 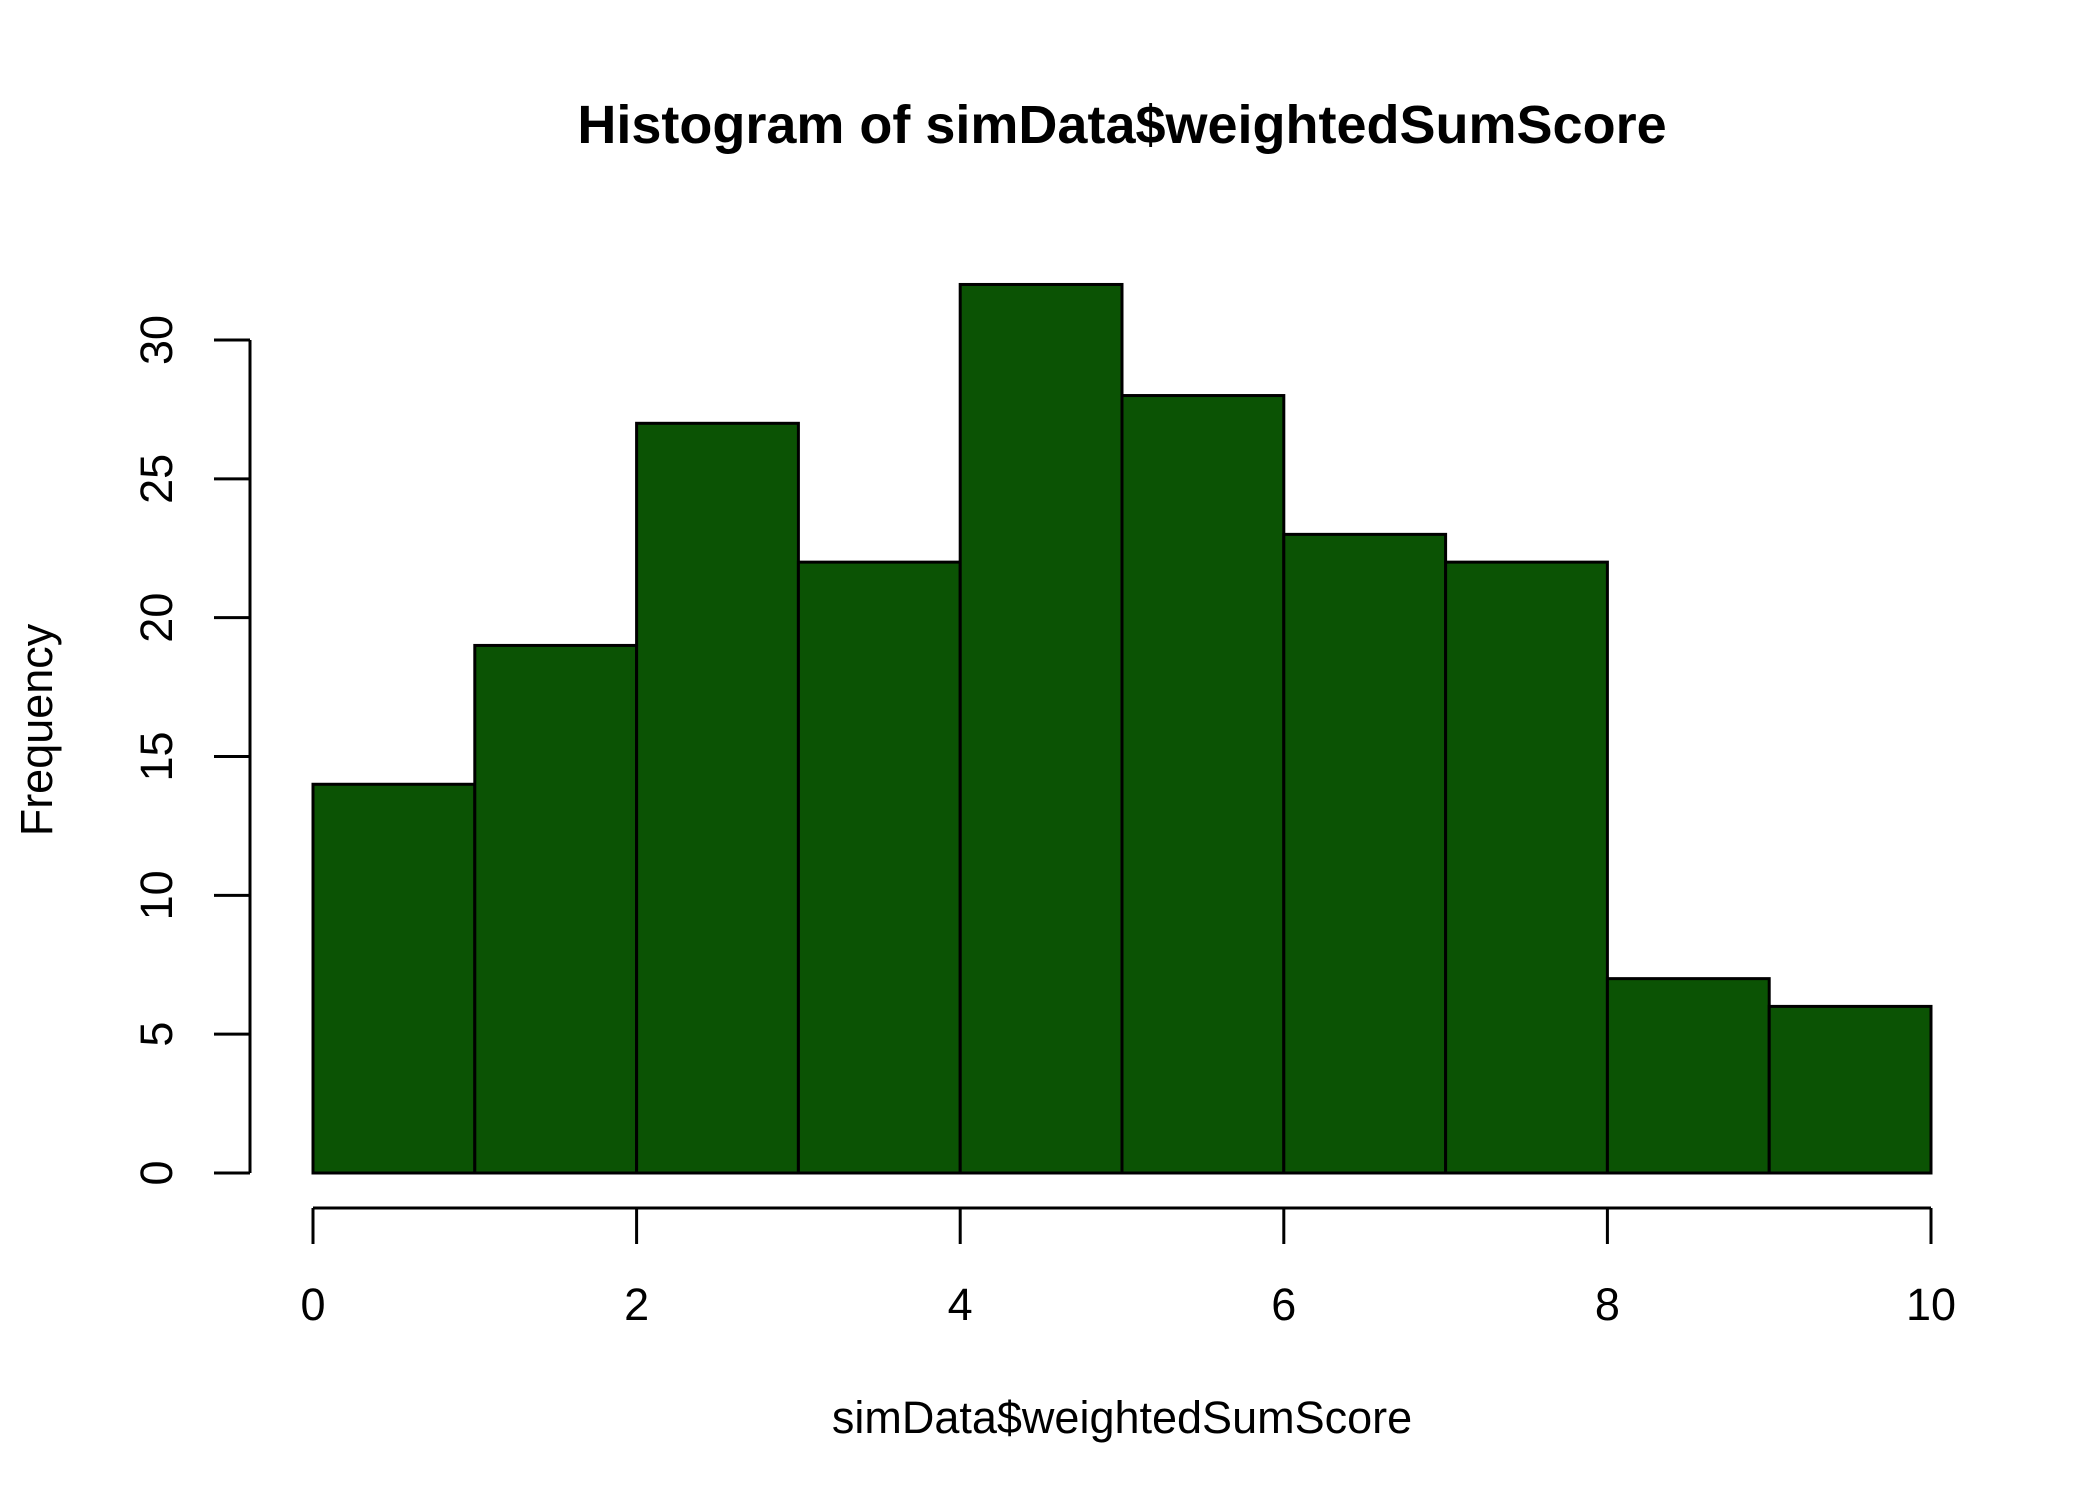 I want to click on y-tick-label: 0, so click(x=156, y=1172).